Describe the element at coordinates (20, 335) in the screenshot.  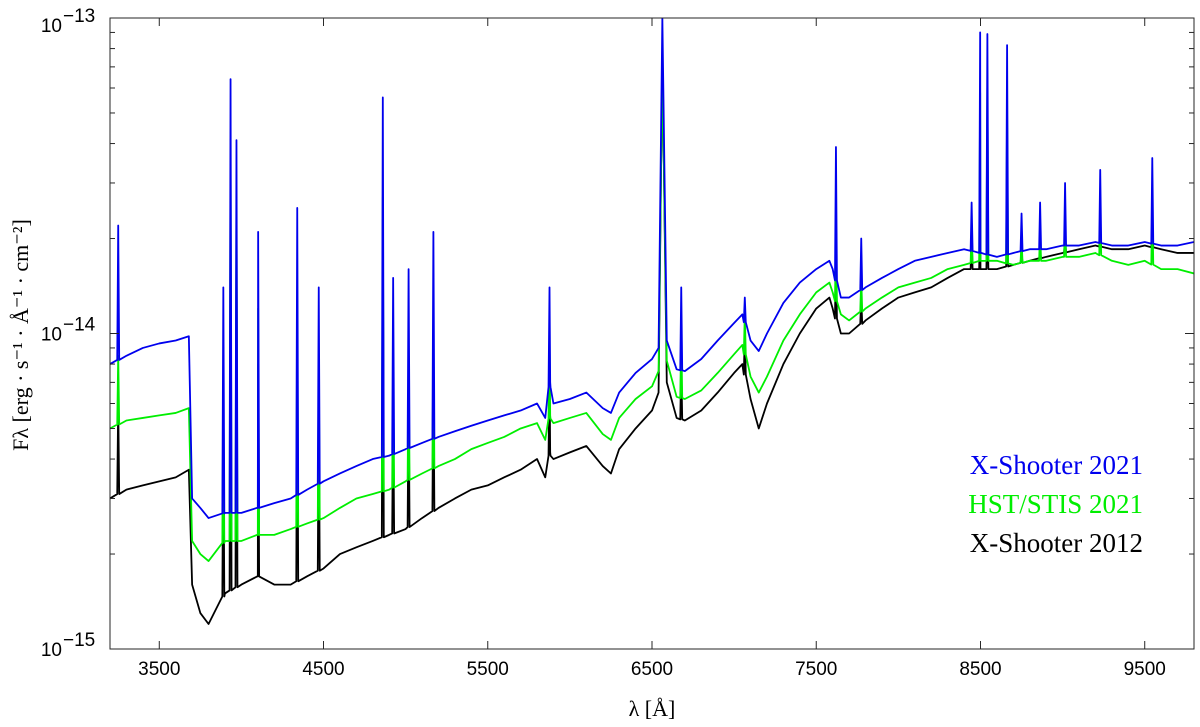
I see `y-axis-label: Fλ [erg · s⁻¹ · Å⁻¹ · cm⁻²]` at that location.